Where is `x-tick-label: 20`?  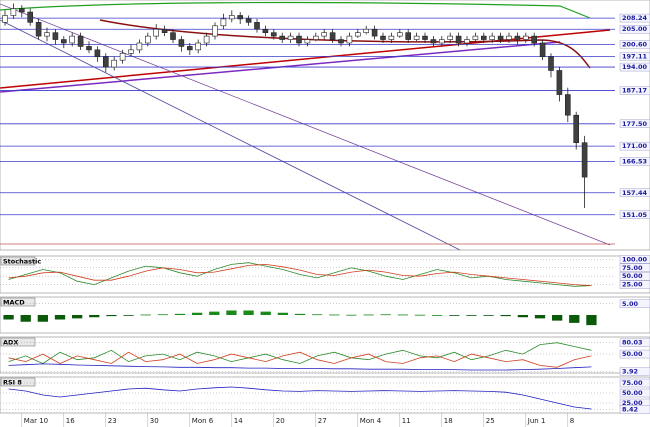 x-tick-label: 20 is located at coordinates (280, 421).